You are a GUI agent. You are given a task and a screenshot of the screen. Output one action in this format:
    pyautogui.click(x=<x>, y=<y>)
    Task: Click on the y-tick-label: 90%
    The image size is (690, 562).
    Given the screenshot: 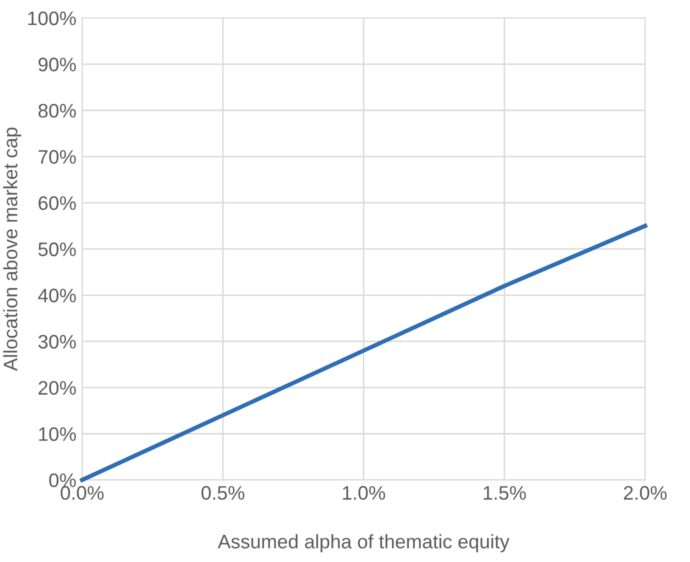 What is the action you would take?
    pyautogui.click(x=57, y=65)
    